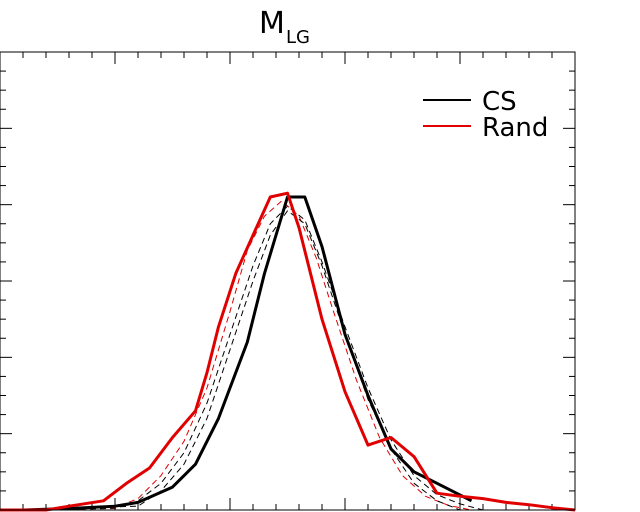 Image resolution: width=640 pixels, height=512 pixels. What do you see at coordinates (515, 128) in the screenshot?
I see `legend-label: Rand` at bounding box center [515, 128].